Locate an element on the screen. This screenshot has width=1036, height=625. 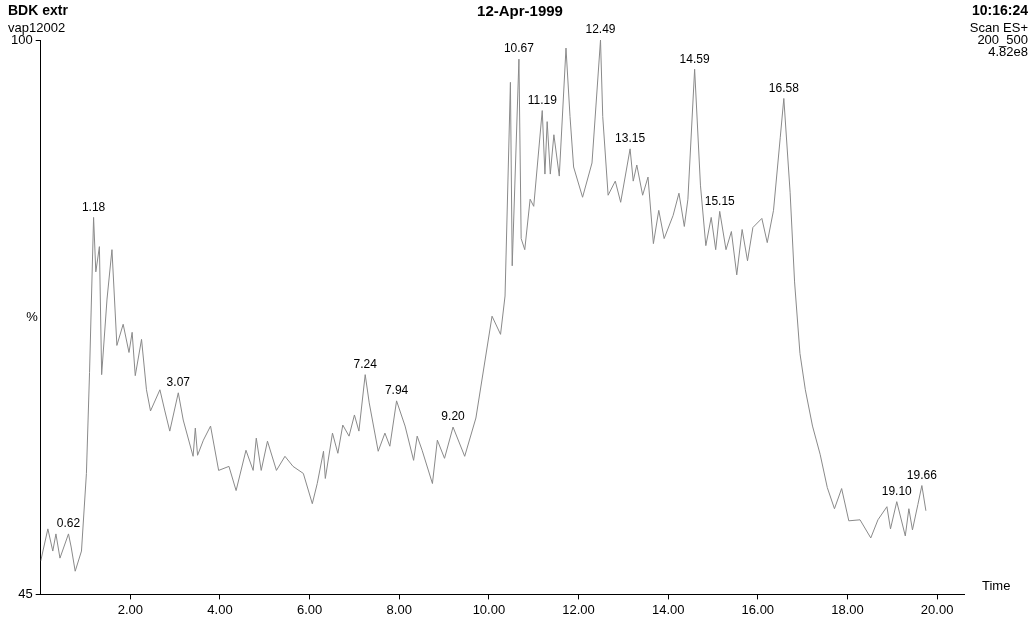
annotation: 19.66 is located at coordinates (922, 474).